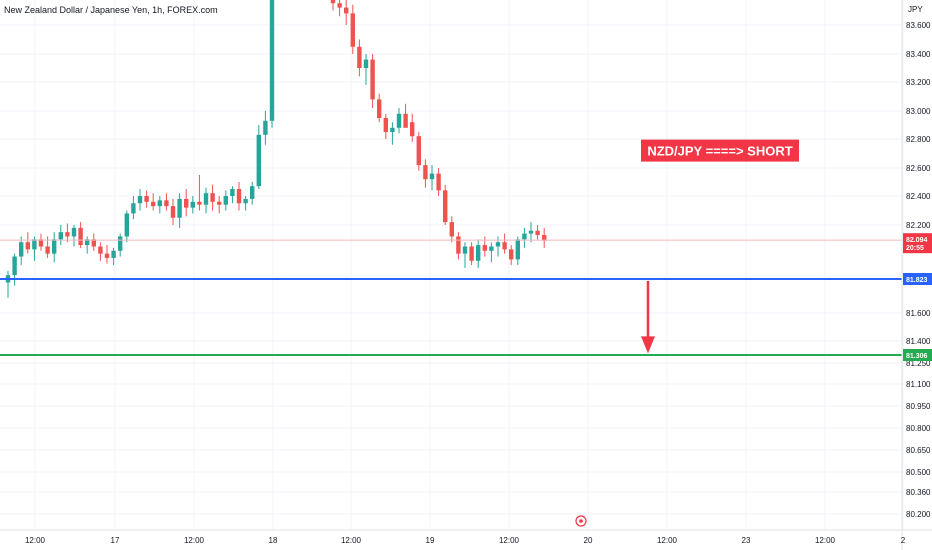 This screenshot has height=550, width=932. What do you see at coordinates (648, 345) in the screenshot?
I see `arrow-head` at bounding box center [648, 345].